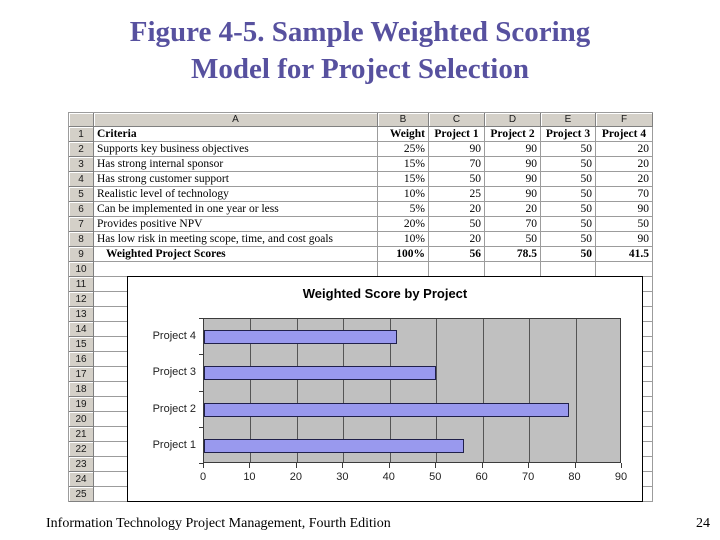 The width and height of the screenshot is (720, 540). I want to click on sheet-cell: Has strong internal sponsor, so click(236, 164).